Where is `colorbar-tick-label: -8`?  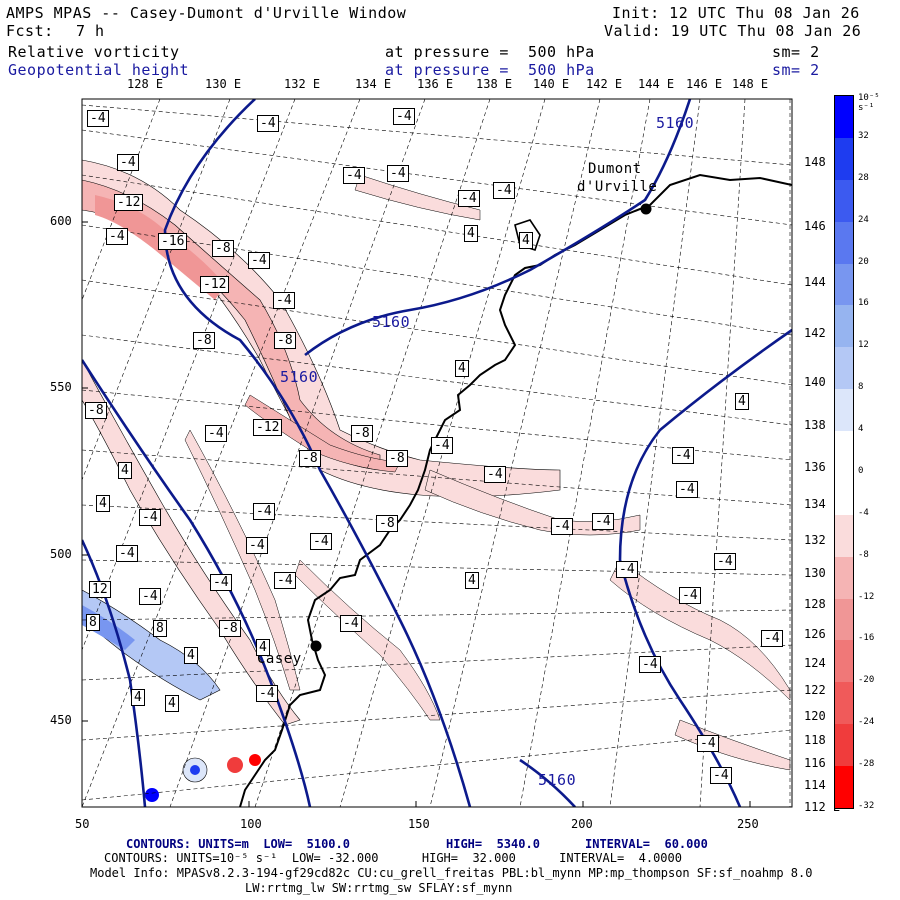
colorbar-tick-label: -8 is located at coordinates (863, 554).